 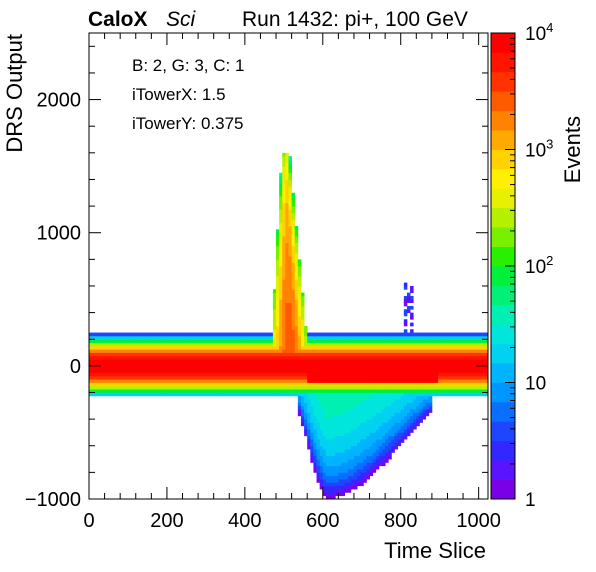 What do you see at coordinates (503, 334) in the screenshot?
I see `color-bar-swatch` at bounding box center [503, 334].